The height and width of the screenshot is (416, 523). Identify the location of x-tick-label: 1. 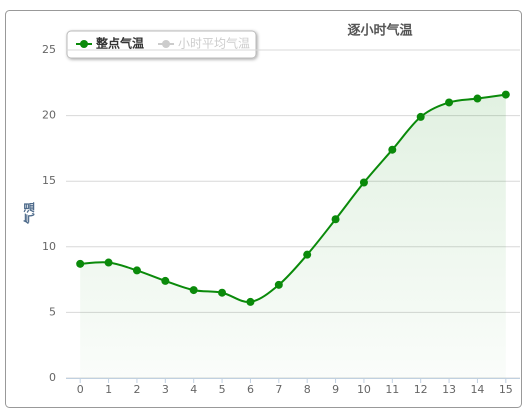
(108, 389).